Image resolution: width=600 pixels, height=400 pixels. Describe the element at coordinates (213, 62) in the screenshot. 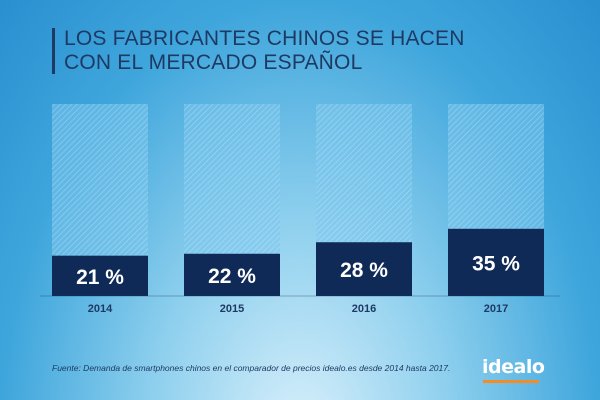

I see `chart-title-line-2: CON EL MERCADO ESPAÑOL` at that location.